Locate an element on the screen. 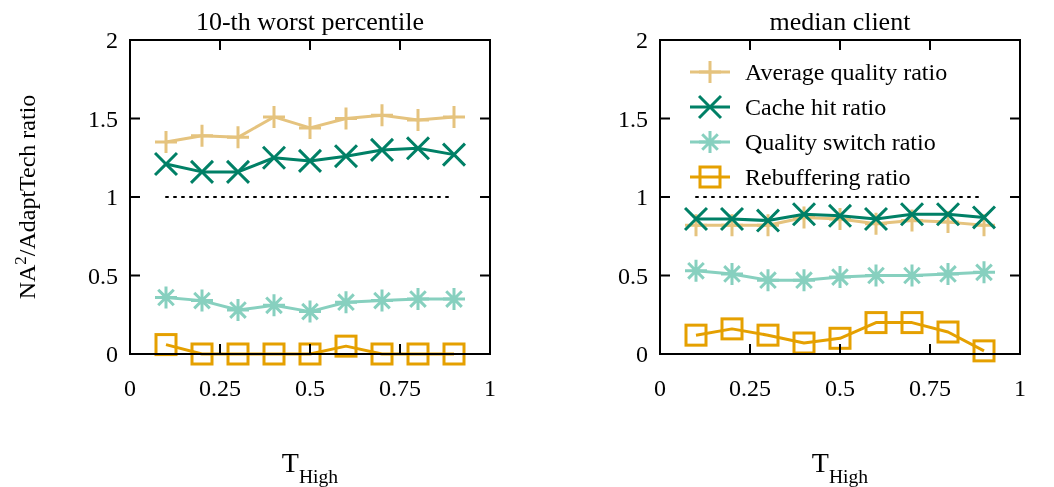 The width and height of the screenshot is (1054, 487). chart-title: 10-th worst percentile is located at coordinates (310, 21).